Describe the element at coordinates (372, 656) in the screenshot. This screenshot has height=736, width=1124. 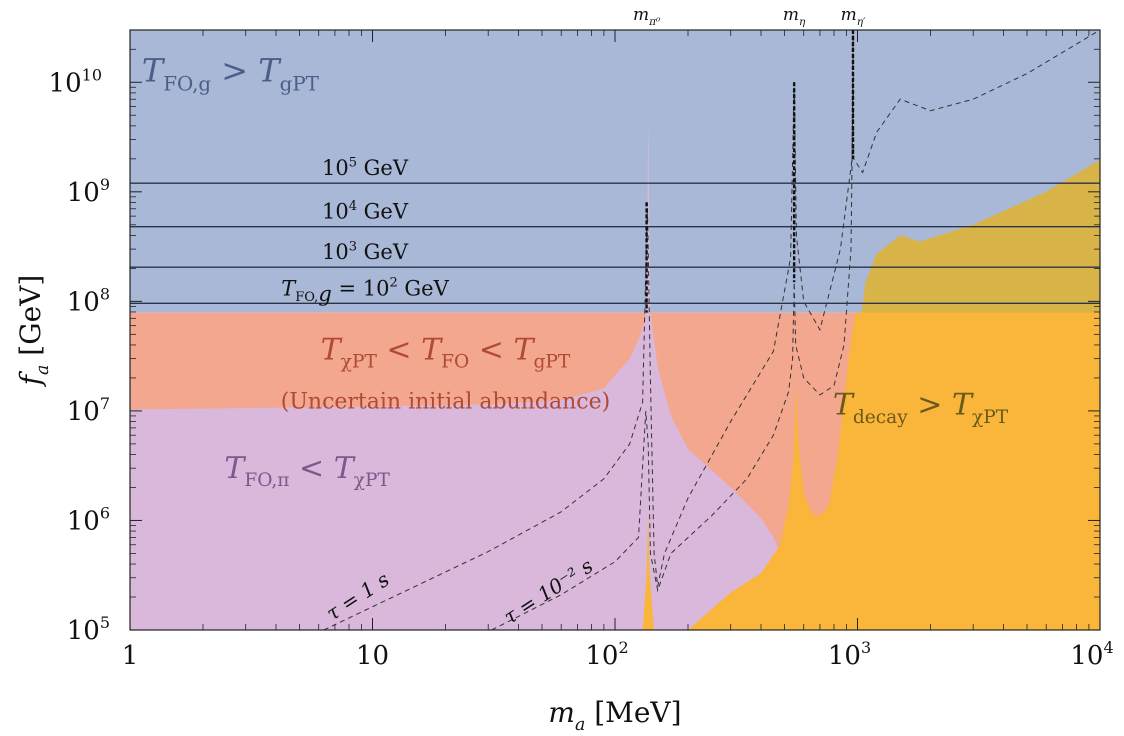
I see `x-tick-label-1: 10` at that location.